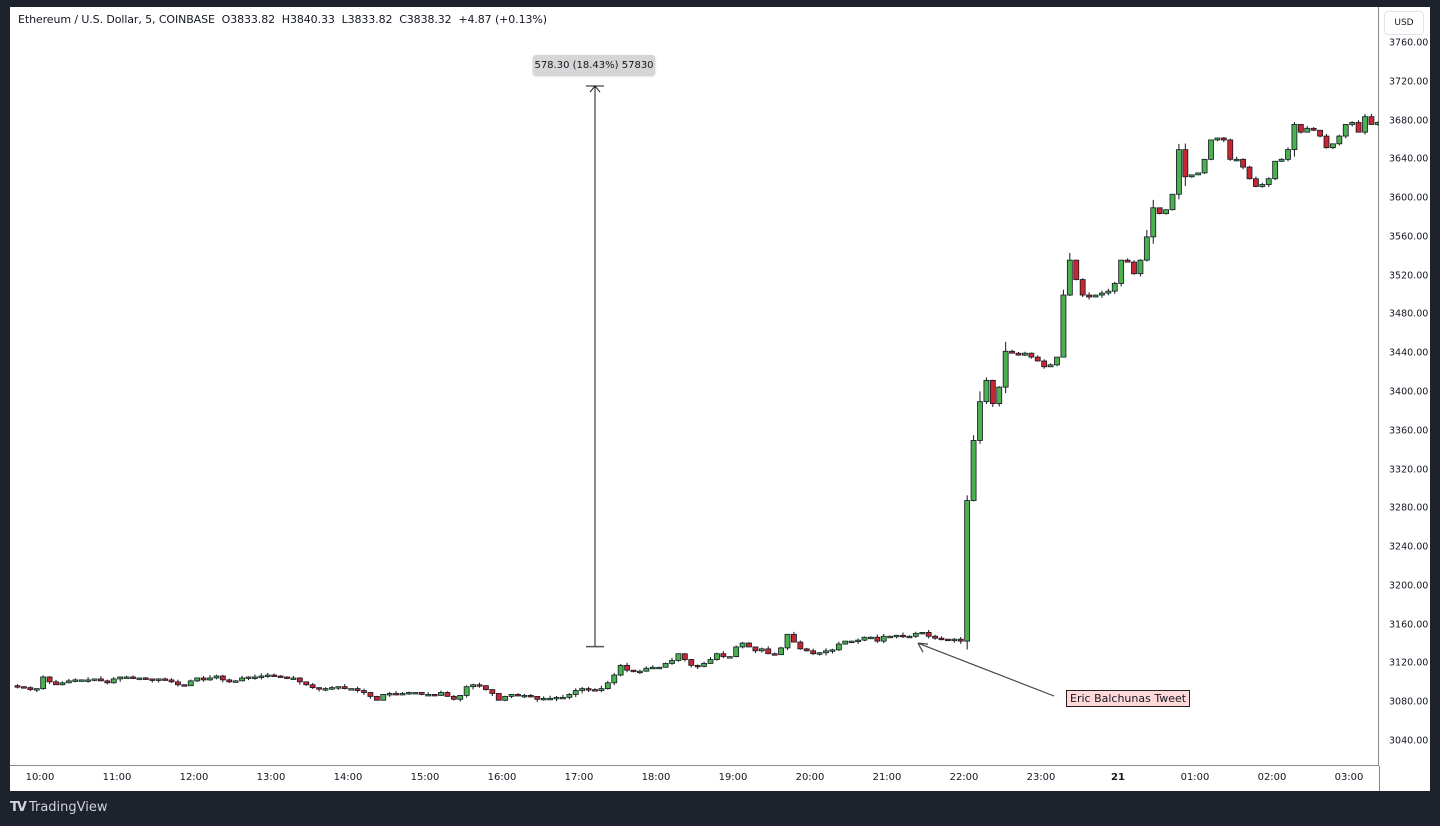 Image resolution: width=1440 pixels, height=826 pixels. I want to click on time-label: 23:00, so click(1041, 777).